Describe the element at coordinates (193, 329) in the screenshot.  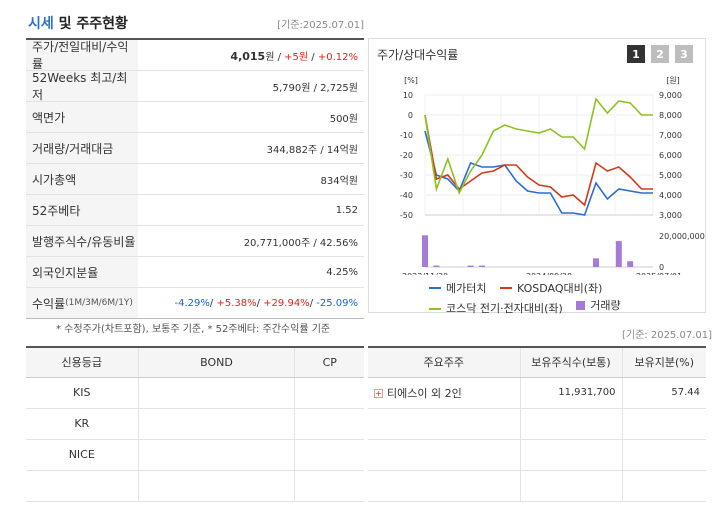
I see `summary-note: * 수정주가(차트포함), 보통주 기준, * 52주베타: 주간수익률 기준` at that location.